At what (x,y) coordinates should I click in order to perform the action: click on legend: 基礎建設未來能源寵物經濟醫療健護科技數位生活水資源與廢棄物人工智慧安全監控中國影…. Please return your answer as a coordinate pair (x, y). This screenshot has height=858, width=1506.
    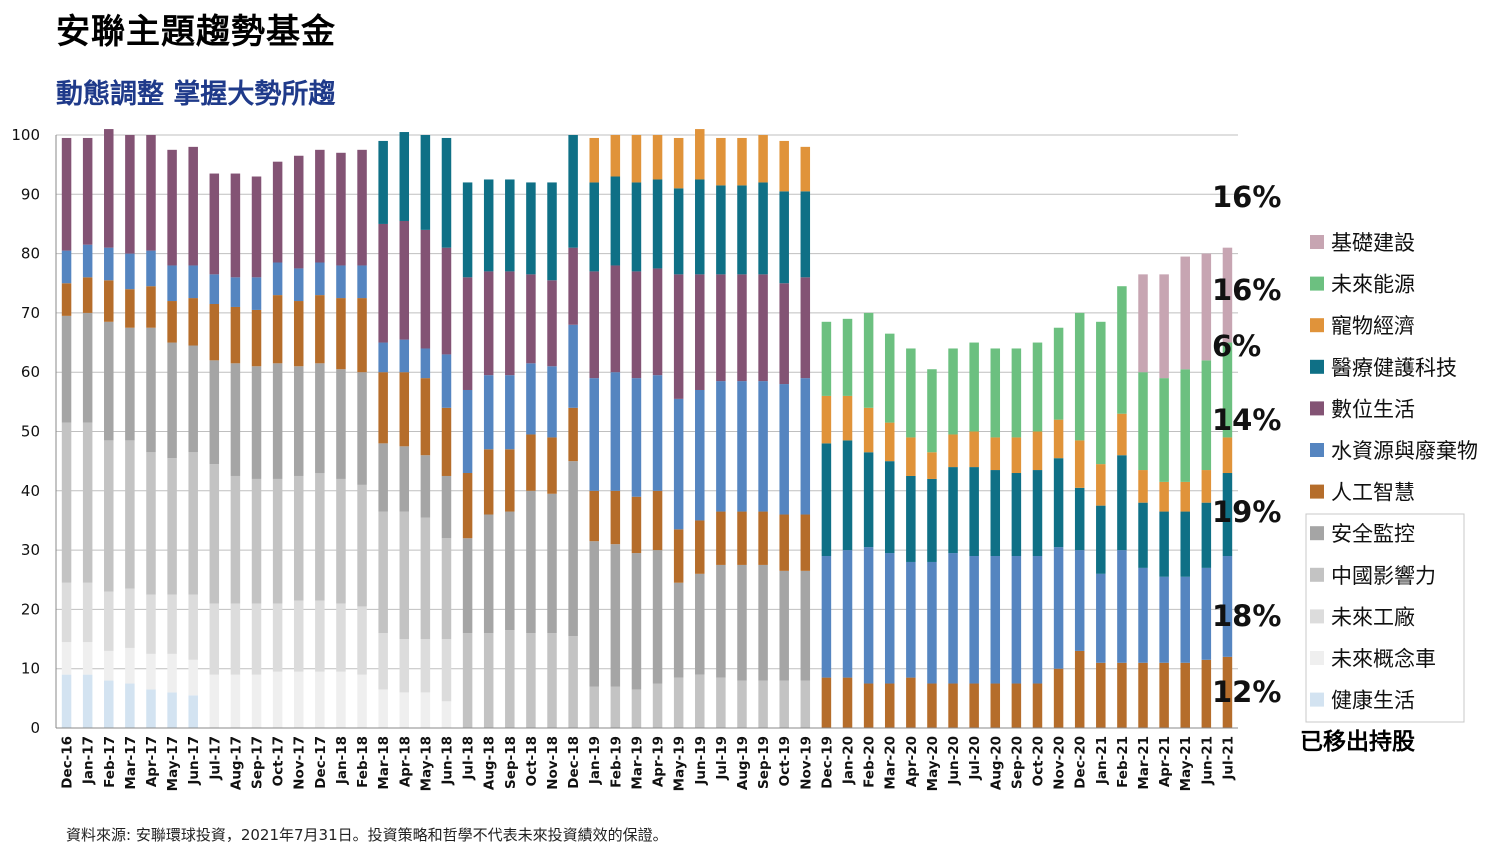
    Looking at the image, I should click on (1389, 493).